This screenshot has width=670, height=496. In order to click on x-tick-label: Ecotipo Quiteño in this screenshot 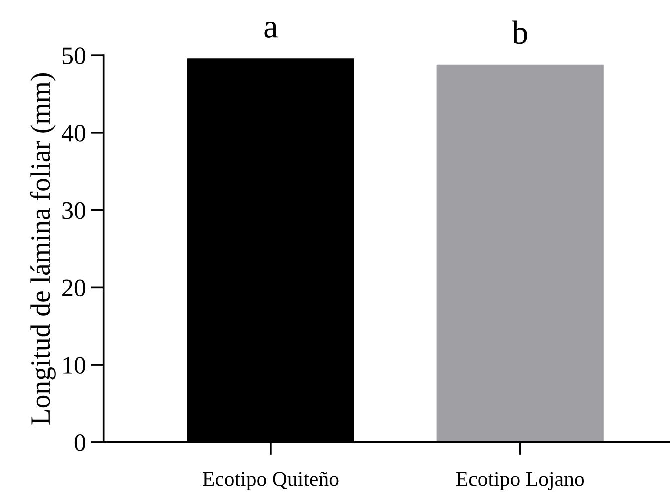, I will do `click(270, 481)`.